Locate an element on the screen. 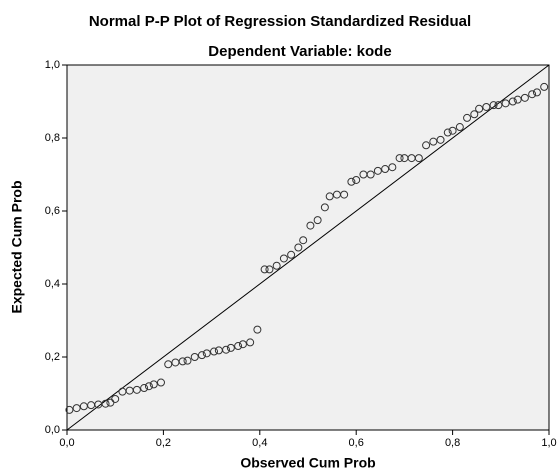 The image size is (560, 473). y-tick-label: 1,0 is located at coordinates (52, 65).